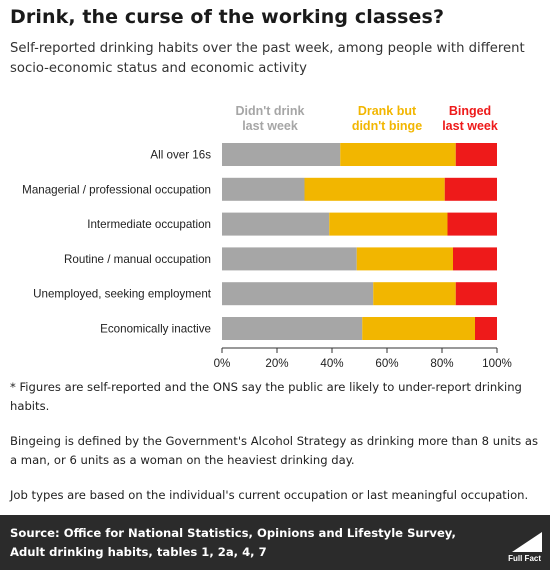  I want to click on category-label: Routine / manual occupation, so click(137, 259).